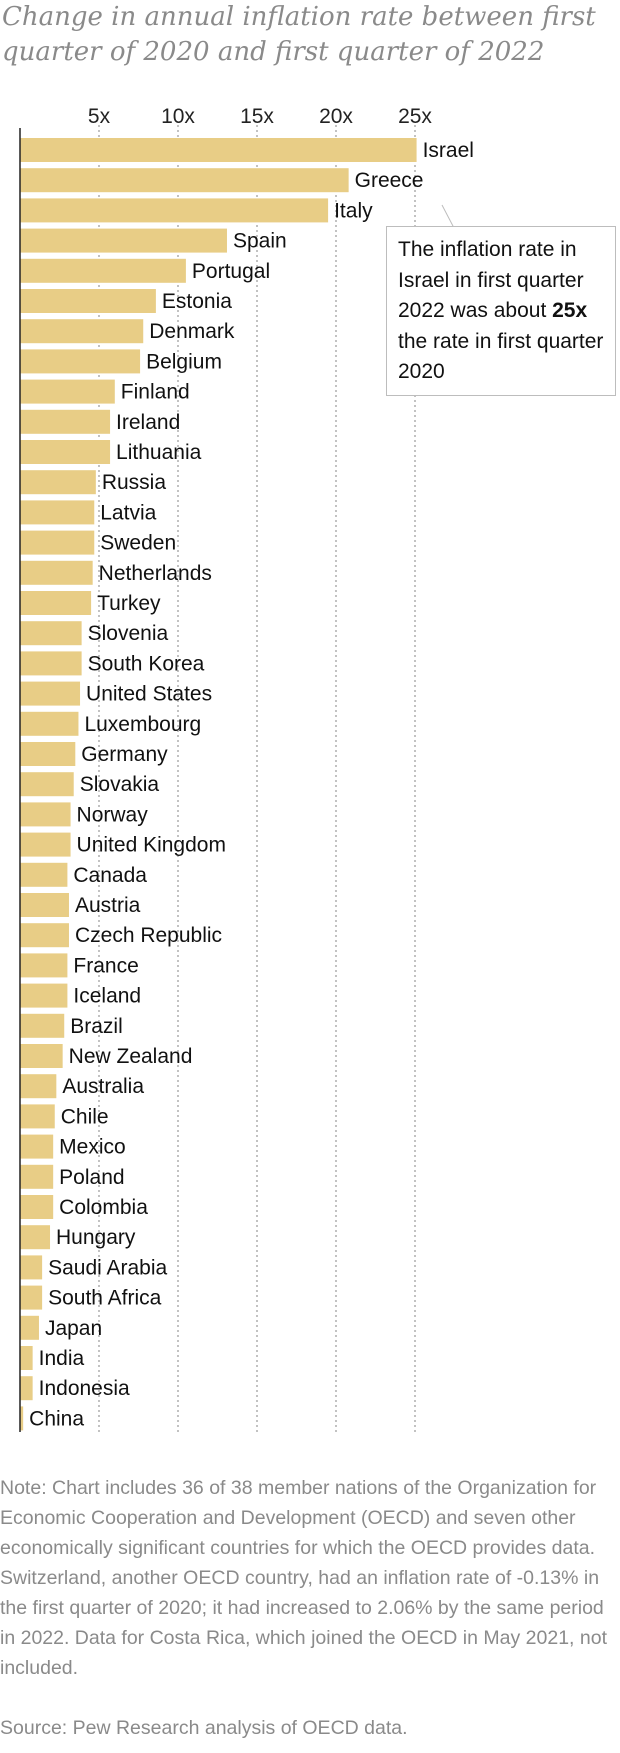  I want to click on x-tick-label: 10x, so click(178, 116).